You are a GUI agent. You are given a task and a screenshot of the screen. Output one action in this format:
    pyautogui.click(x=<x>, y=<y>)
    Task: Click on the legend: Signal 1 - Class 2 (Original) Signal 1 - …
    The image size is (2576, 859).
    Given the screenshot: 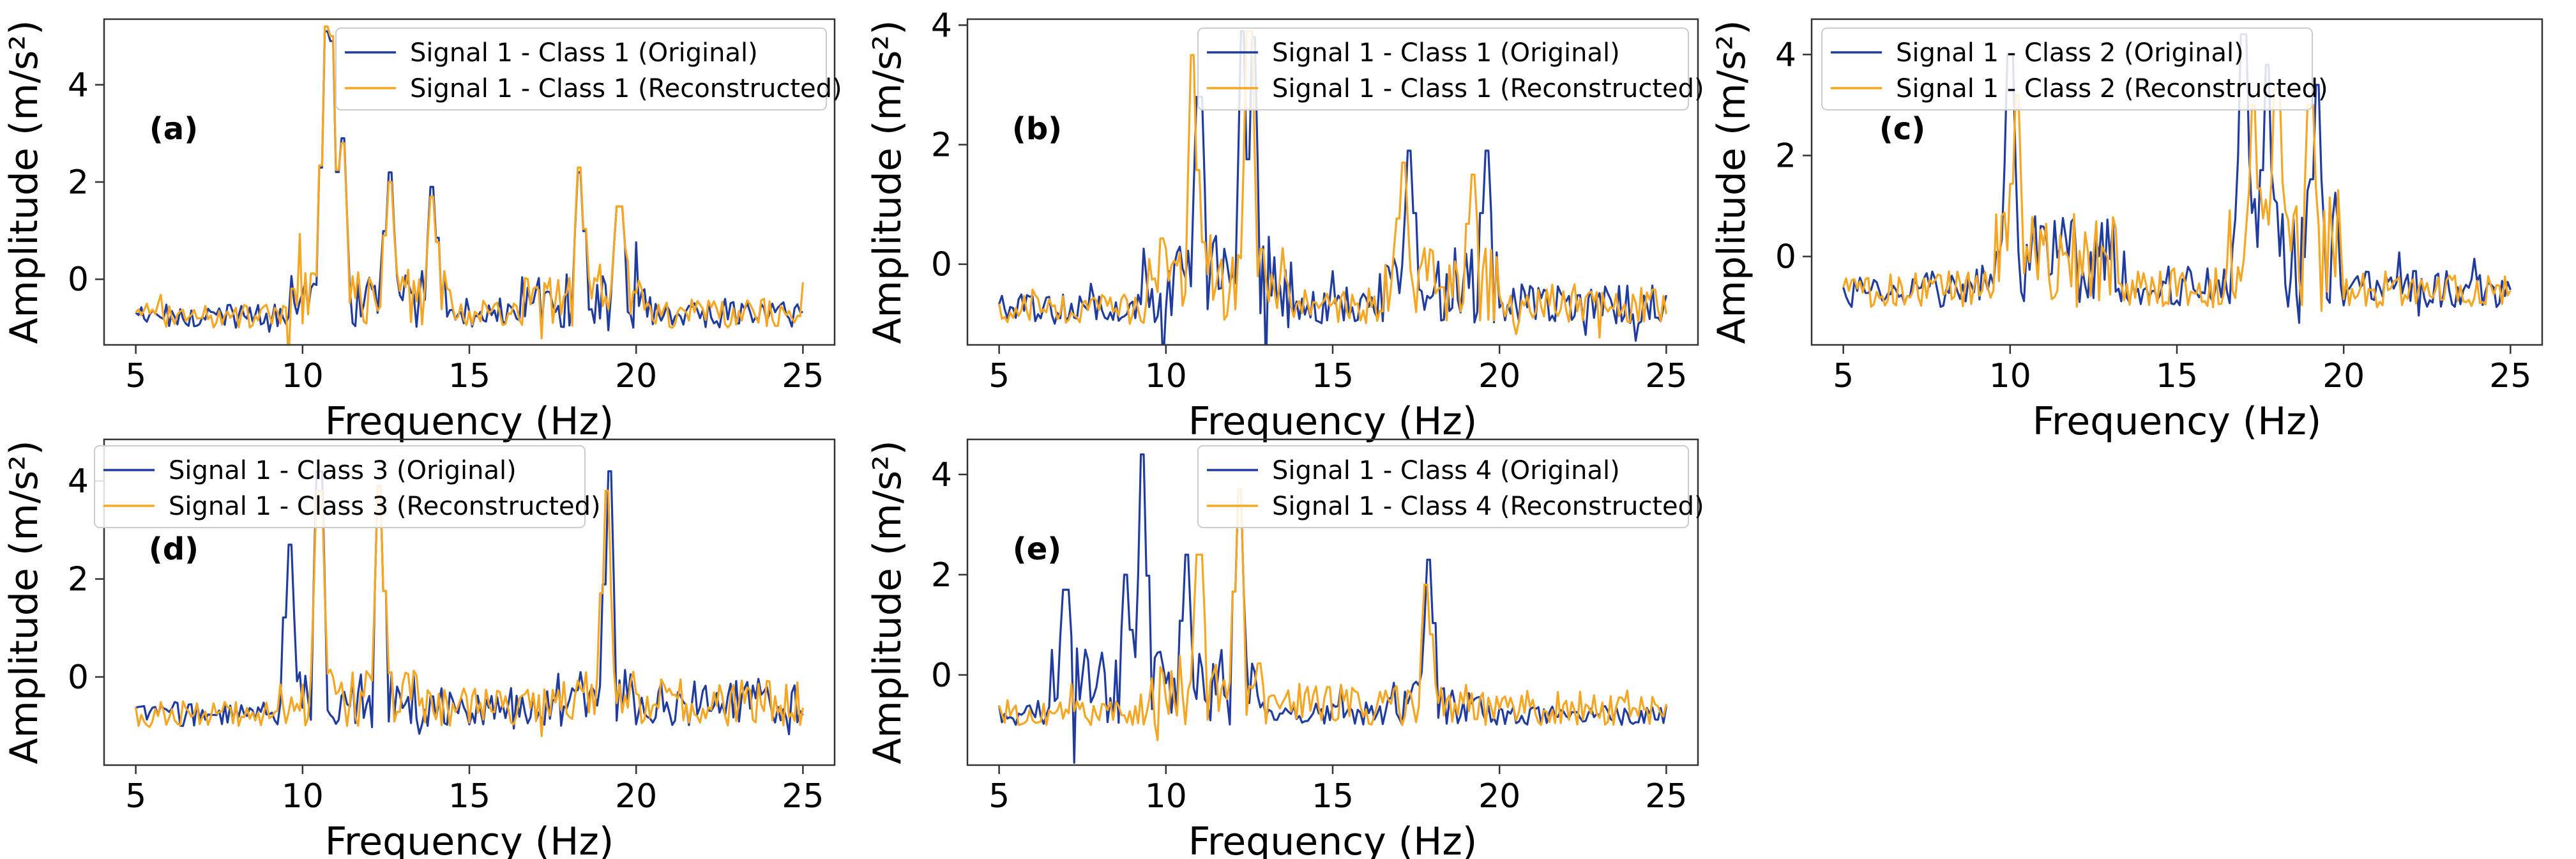 What is the action you would take?
    pyautogui.click(x=2075, y=68)
    